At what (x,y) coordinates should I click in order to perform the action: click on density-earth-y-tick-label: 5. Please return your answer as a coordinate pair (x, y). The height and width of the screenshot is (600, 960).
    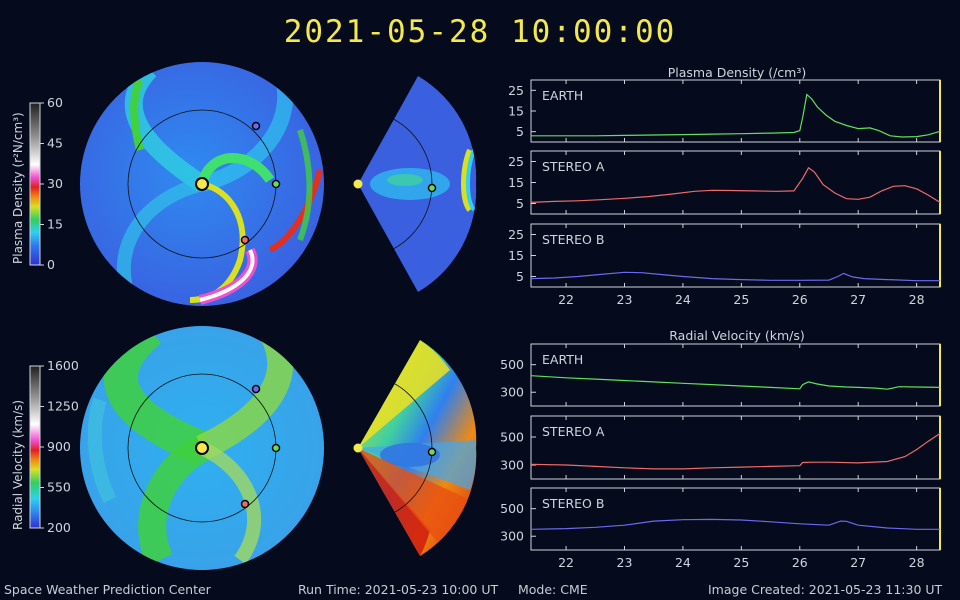
    Looking at the image, I should click on (520, 131).